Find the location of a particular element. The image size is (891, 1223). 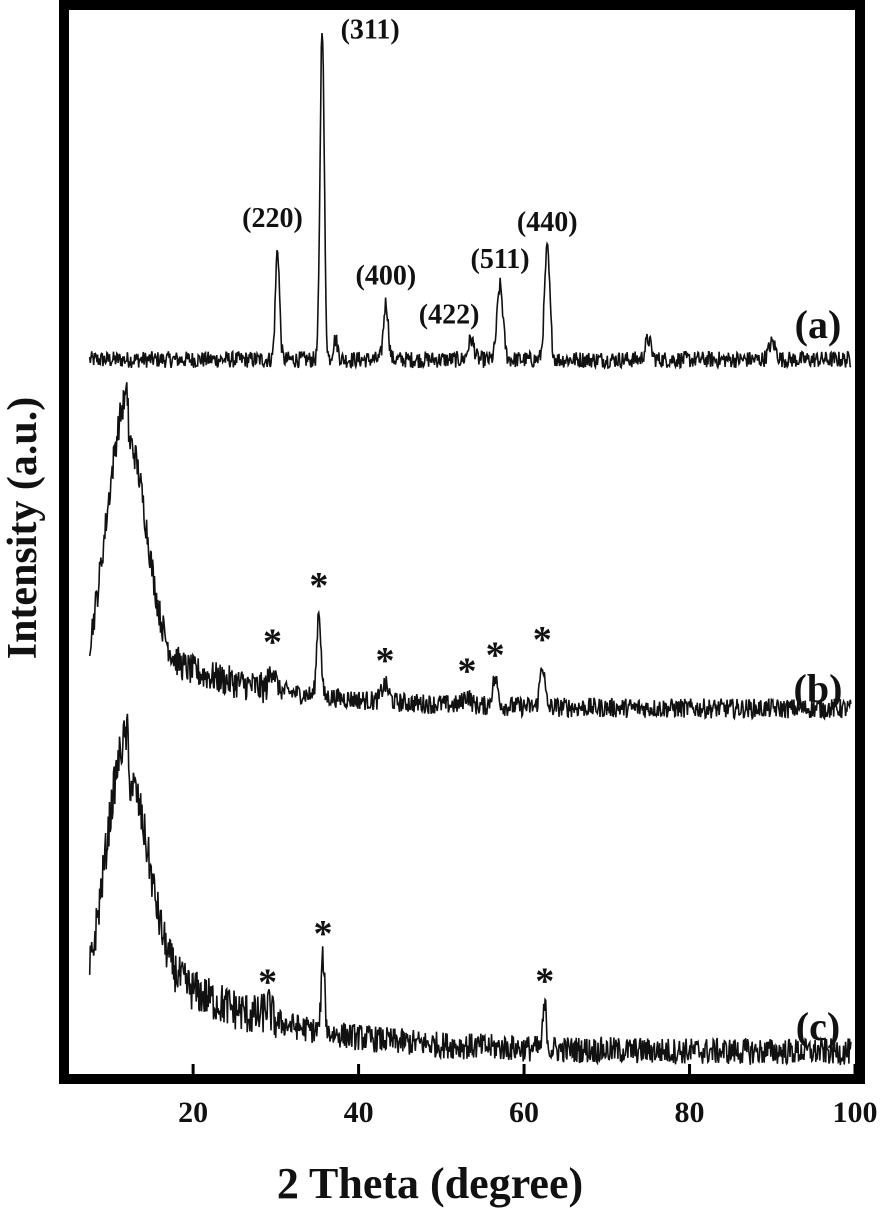

x-tick-label: 60 is located at coordinates (524, 1112).